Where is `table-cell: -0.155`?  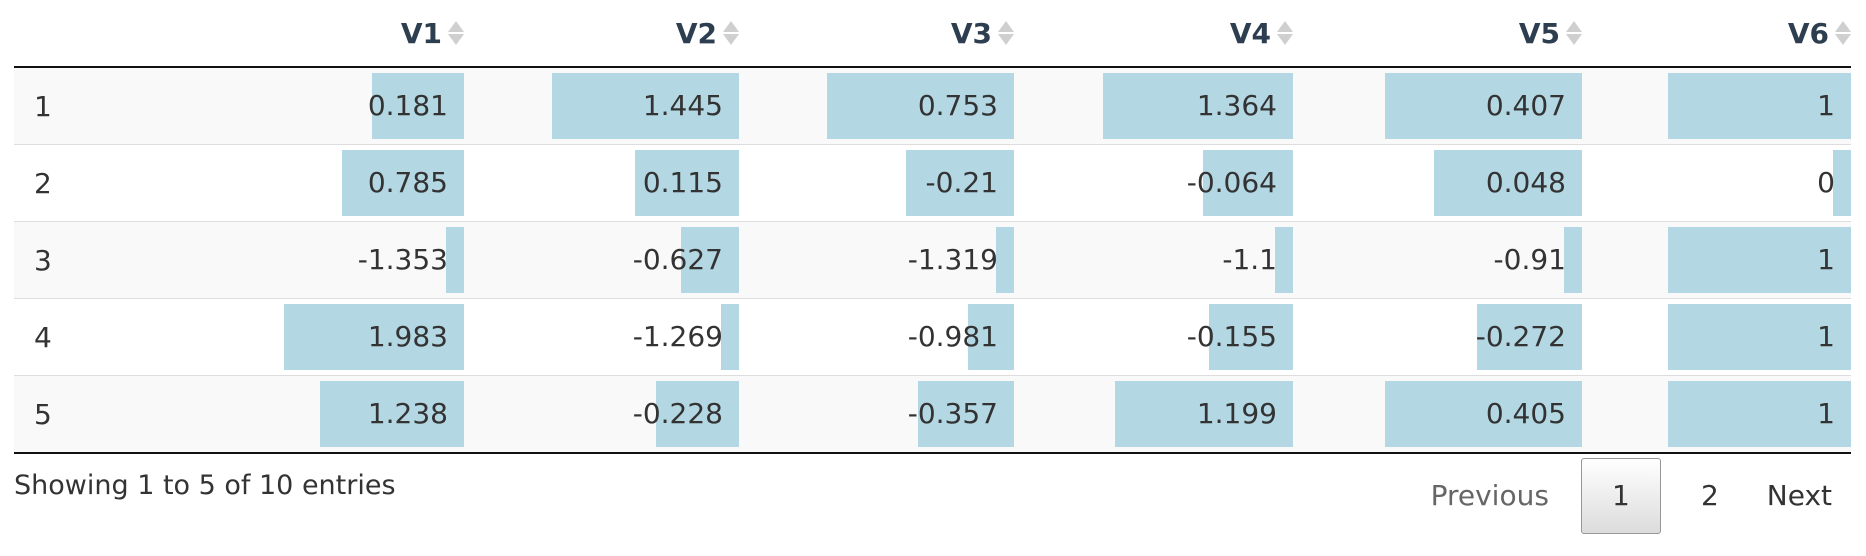 table-cell: -0.155 is located at coordinates (1153, 337).